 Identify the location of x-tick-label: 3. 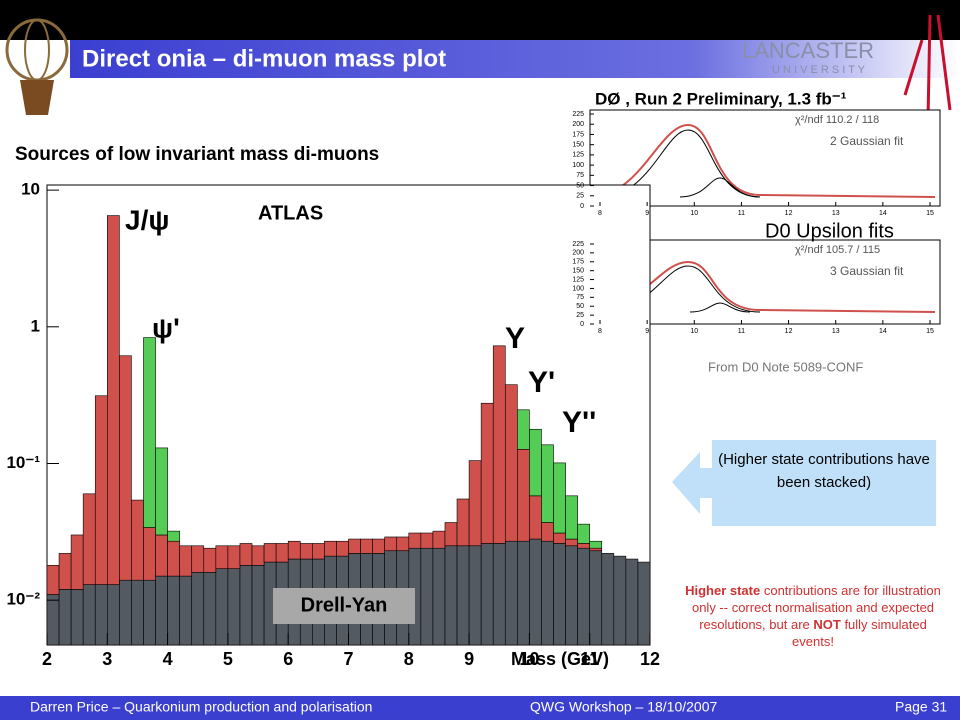
(107, 659).